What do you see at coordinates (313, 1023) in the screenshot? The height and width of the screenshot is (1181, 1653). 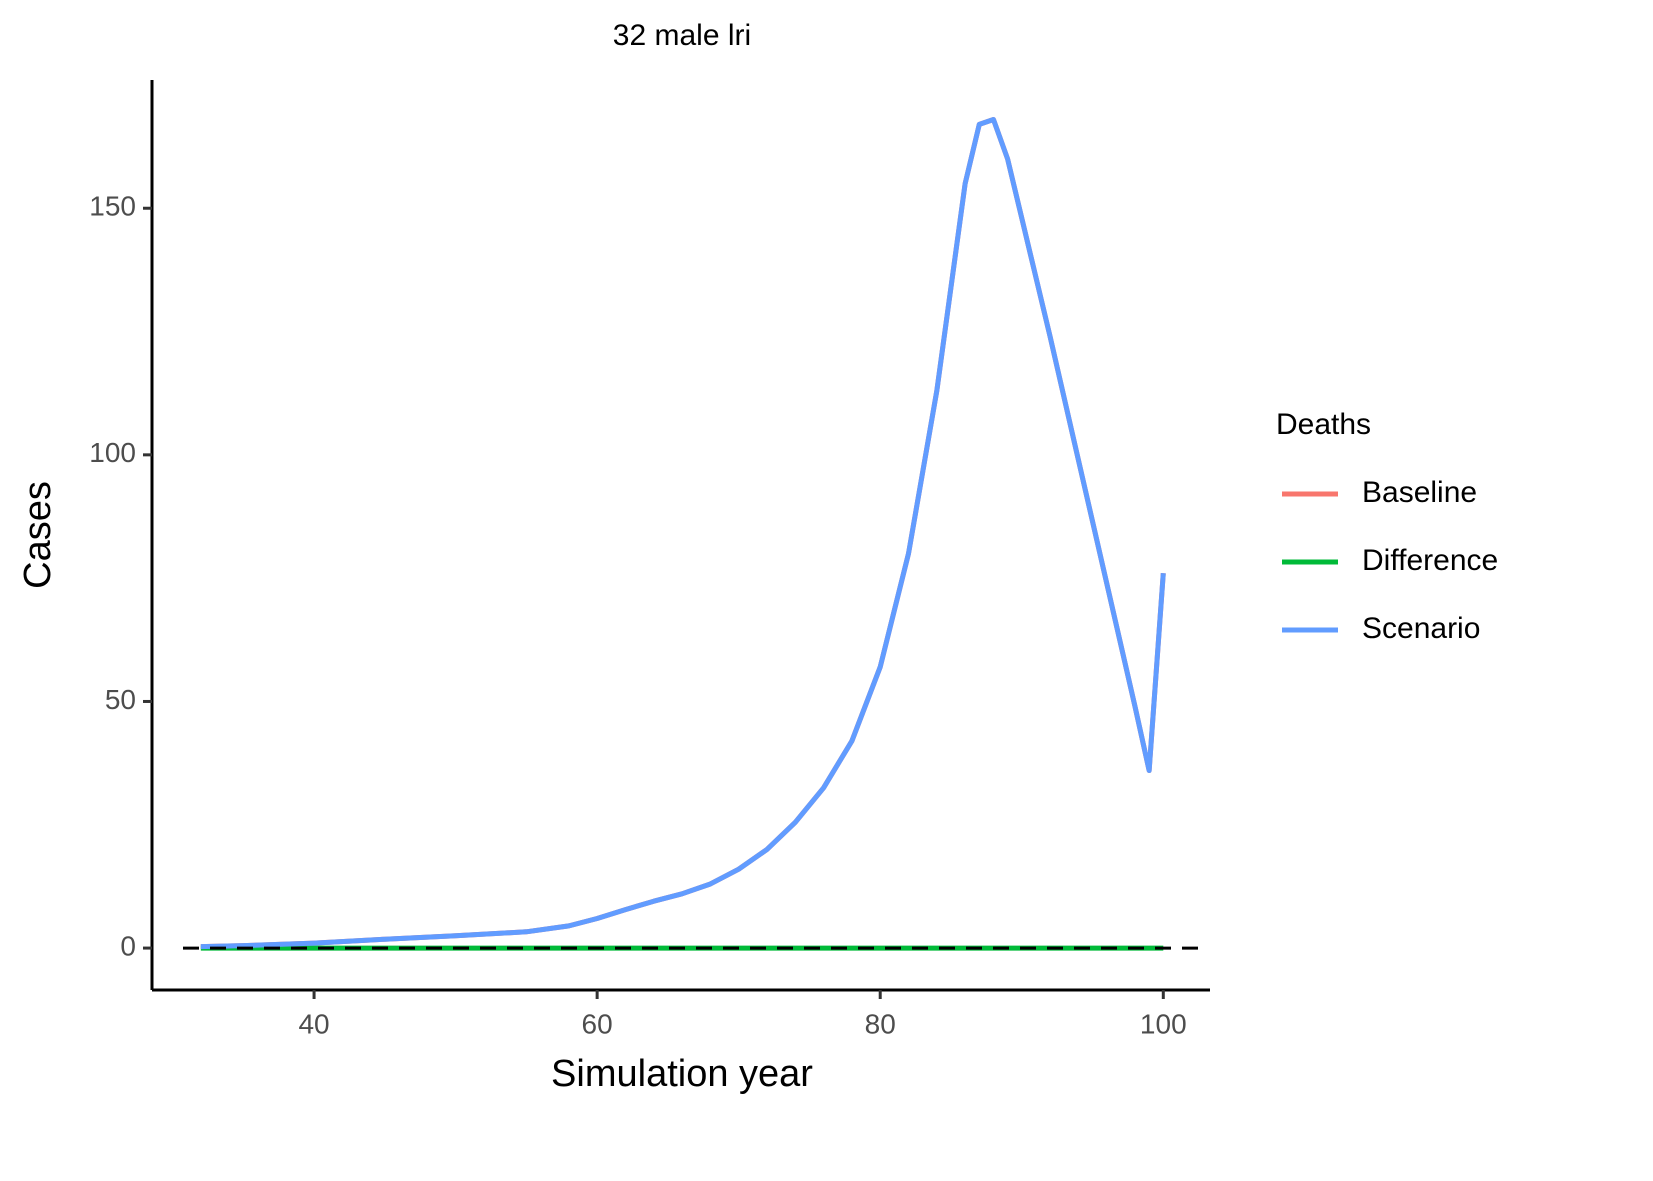 I see `x-tick-label: 40` at bounding box center [313, 1023].